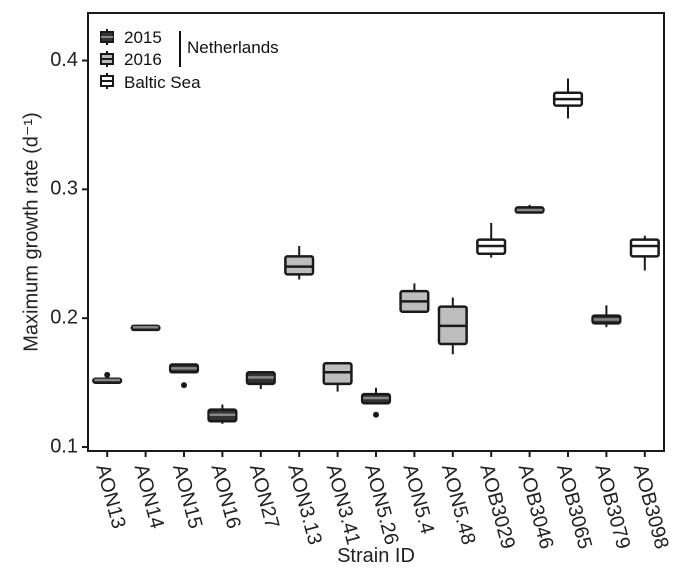 This screenshot has height=572, width=676. Describe the element at coordinates (418, 499) in the screenshot. I see `x-tick-label-8: AON5.4` at that location.